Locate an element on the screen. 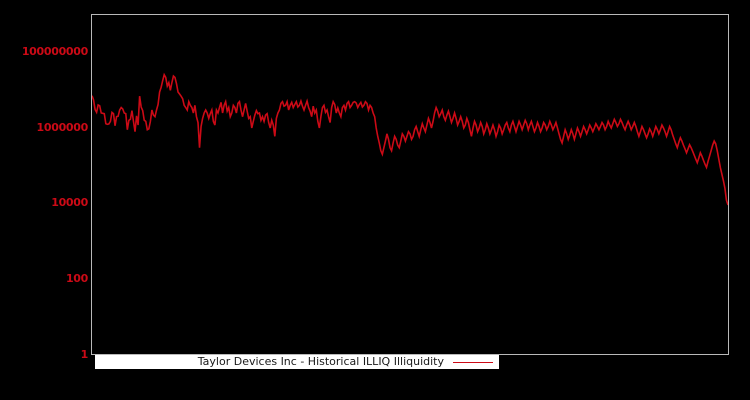 The height and width of the screenshot is (400, 750). y-axis-tick-label: 10000 is located at coordinates (69, 203).